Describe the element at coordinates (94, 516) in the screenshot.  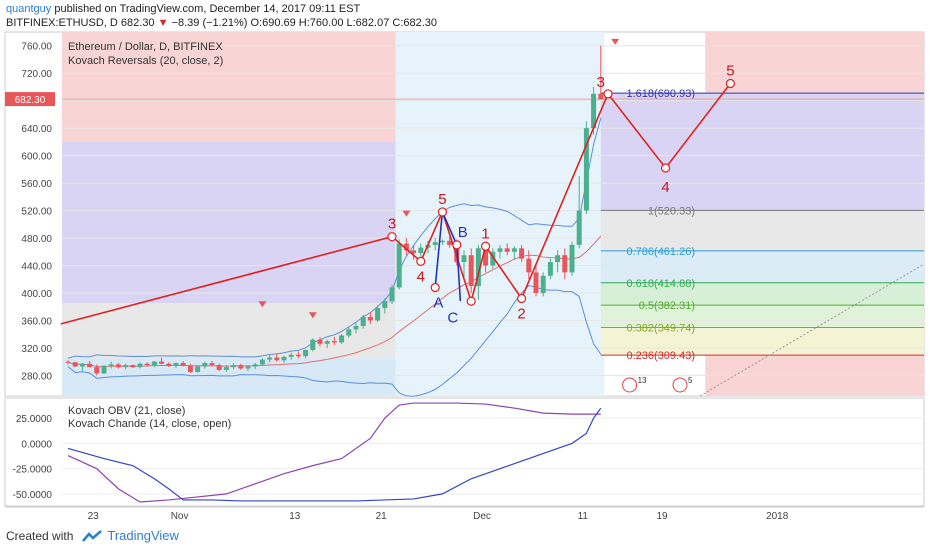
I see `time-tick-label: 23` at that location.